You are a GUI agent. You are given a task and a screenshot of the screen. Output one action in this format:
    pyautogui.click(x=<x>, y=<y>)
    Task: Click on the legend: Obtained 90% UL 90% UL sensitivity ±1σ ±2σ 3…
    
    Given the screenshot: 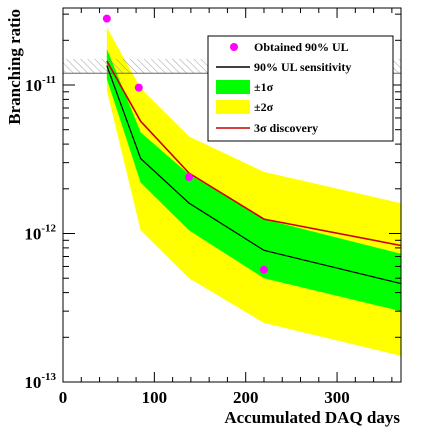 What is the action you would take?
    pyautogui.click(x=300, y=88)
    